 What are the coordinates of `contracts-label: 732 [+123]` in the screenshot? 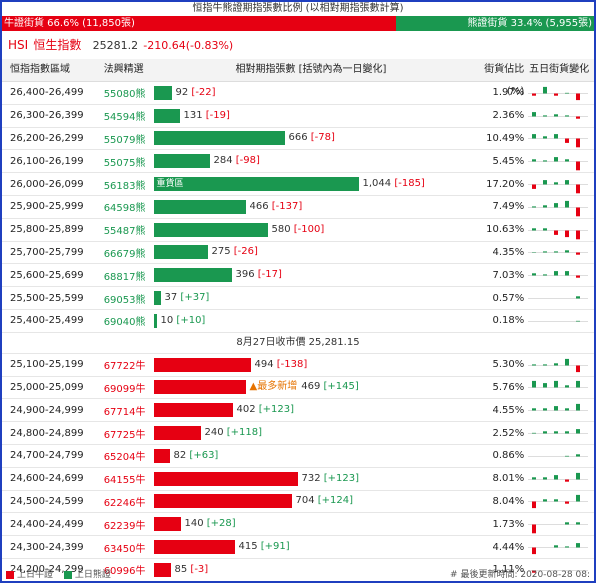 It's located at (331, 479).